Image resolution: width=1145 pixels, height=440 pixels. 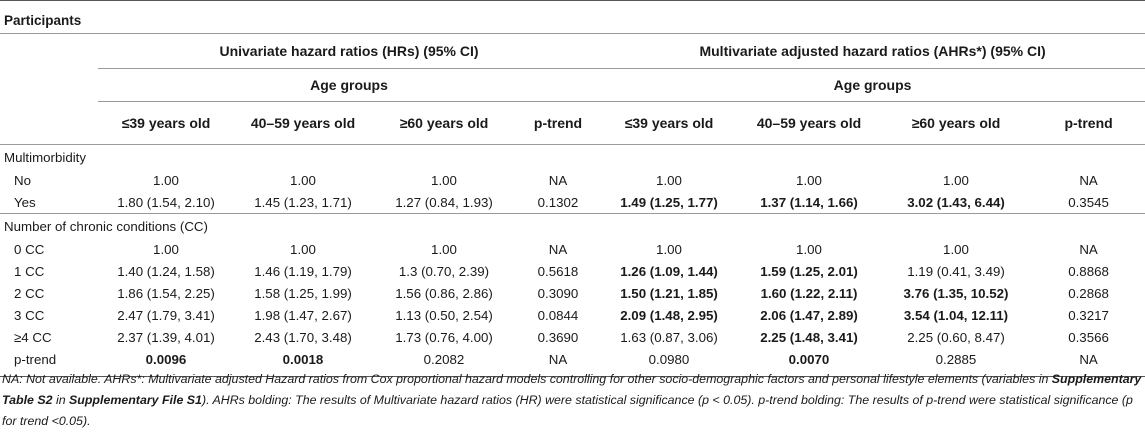 What do you see at coordinates (809, 315) in the screenshot?
I see `table-cell: 2.06 (1.47, 2.89)` at bounding box center [809, 315].